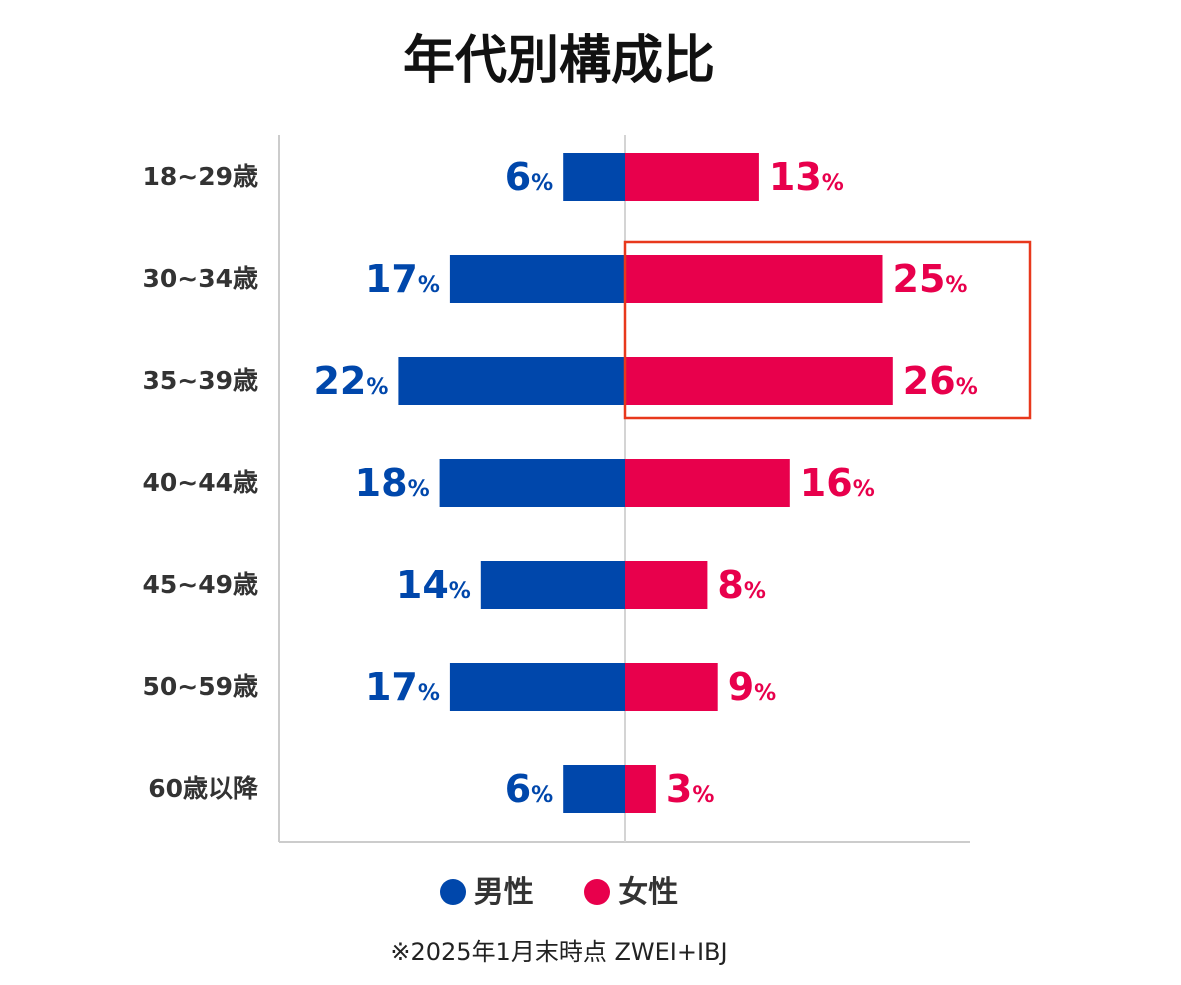 This screenshot has height=985, width=1181. Describe the element at coordinates (392, 483) in the screenshot. I see `data-label-male: 18%` at that location.